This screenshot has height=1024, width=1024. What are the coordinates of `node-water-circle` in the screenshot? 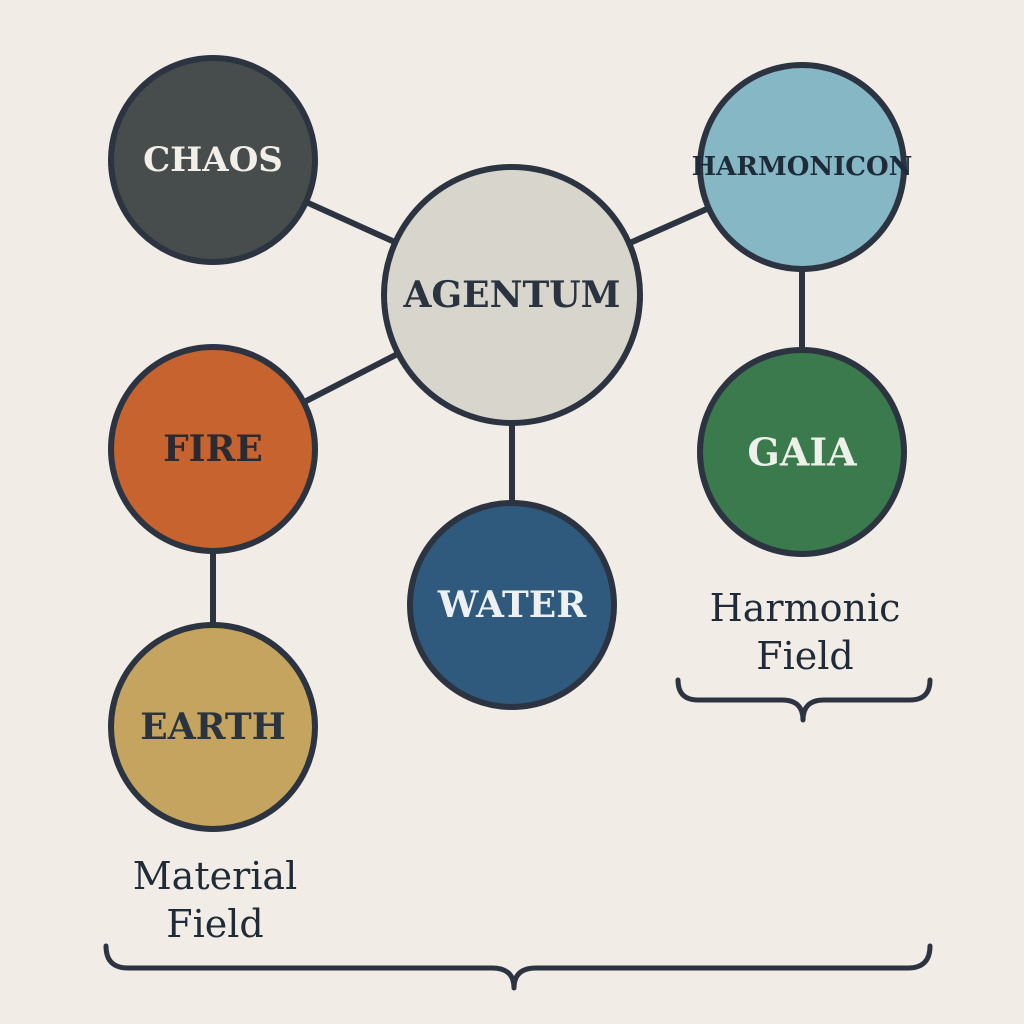 It's located at (512, 605).